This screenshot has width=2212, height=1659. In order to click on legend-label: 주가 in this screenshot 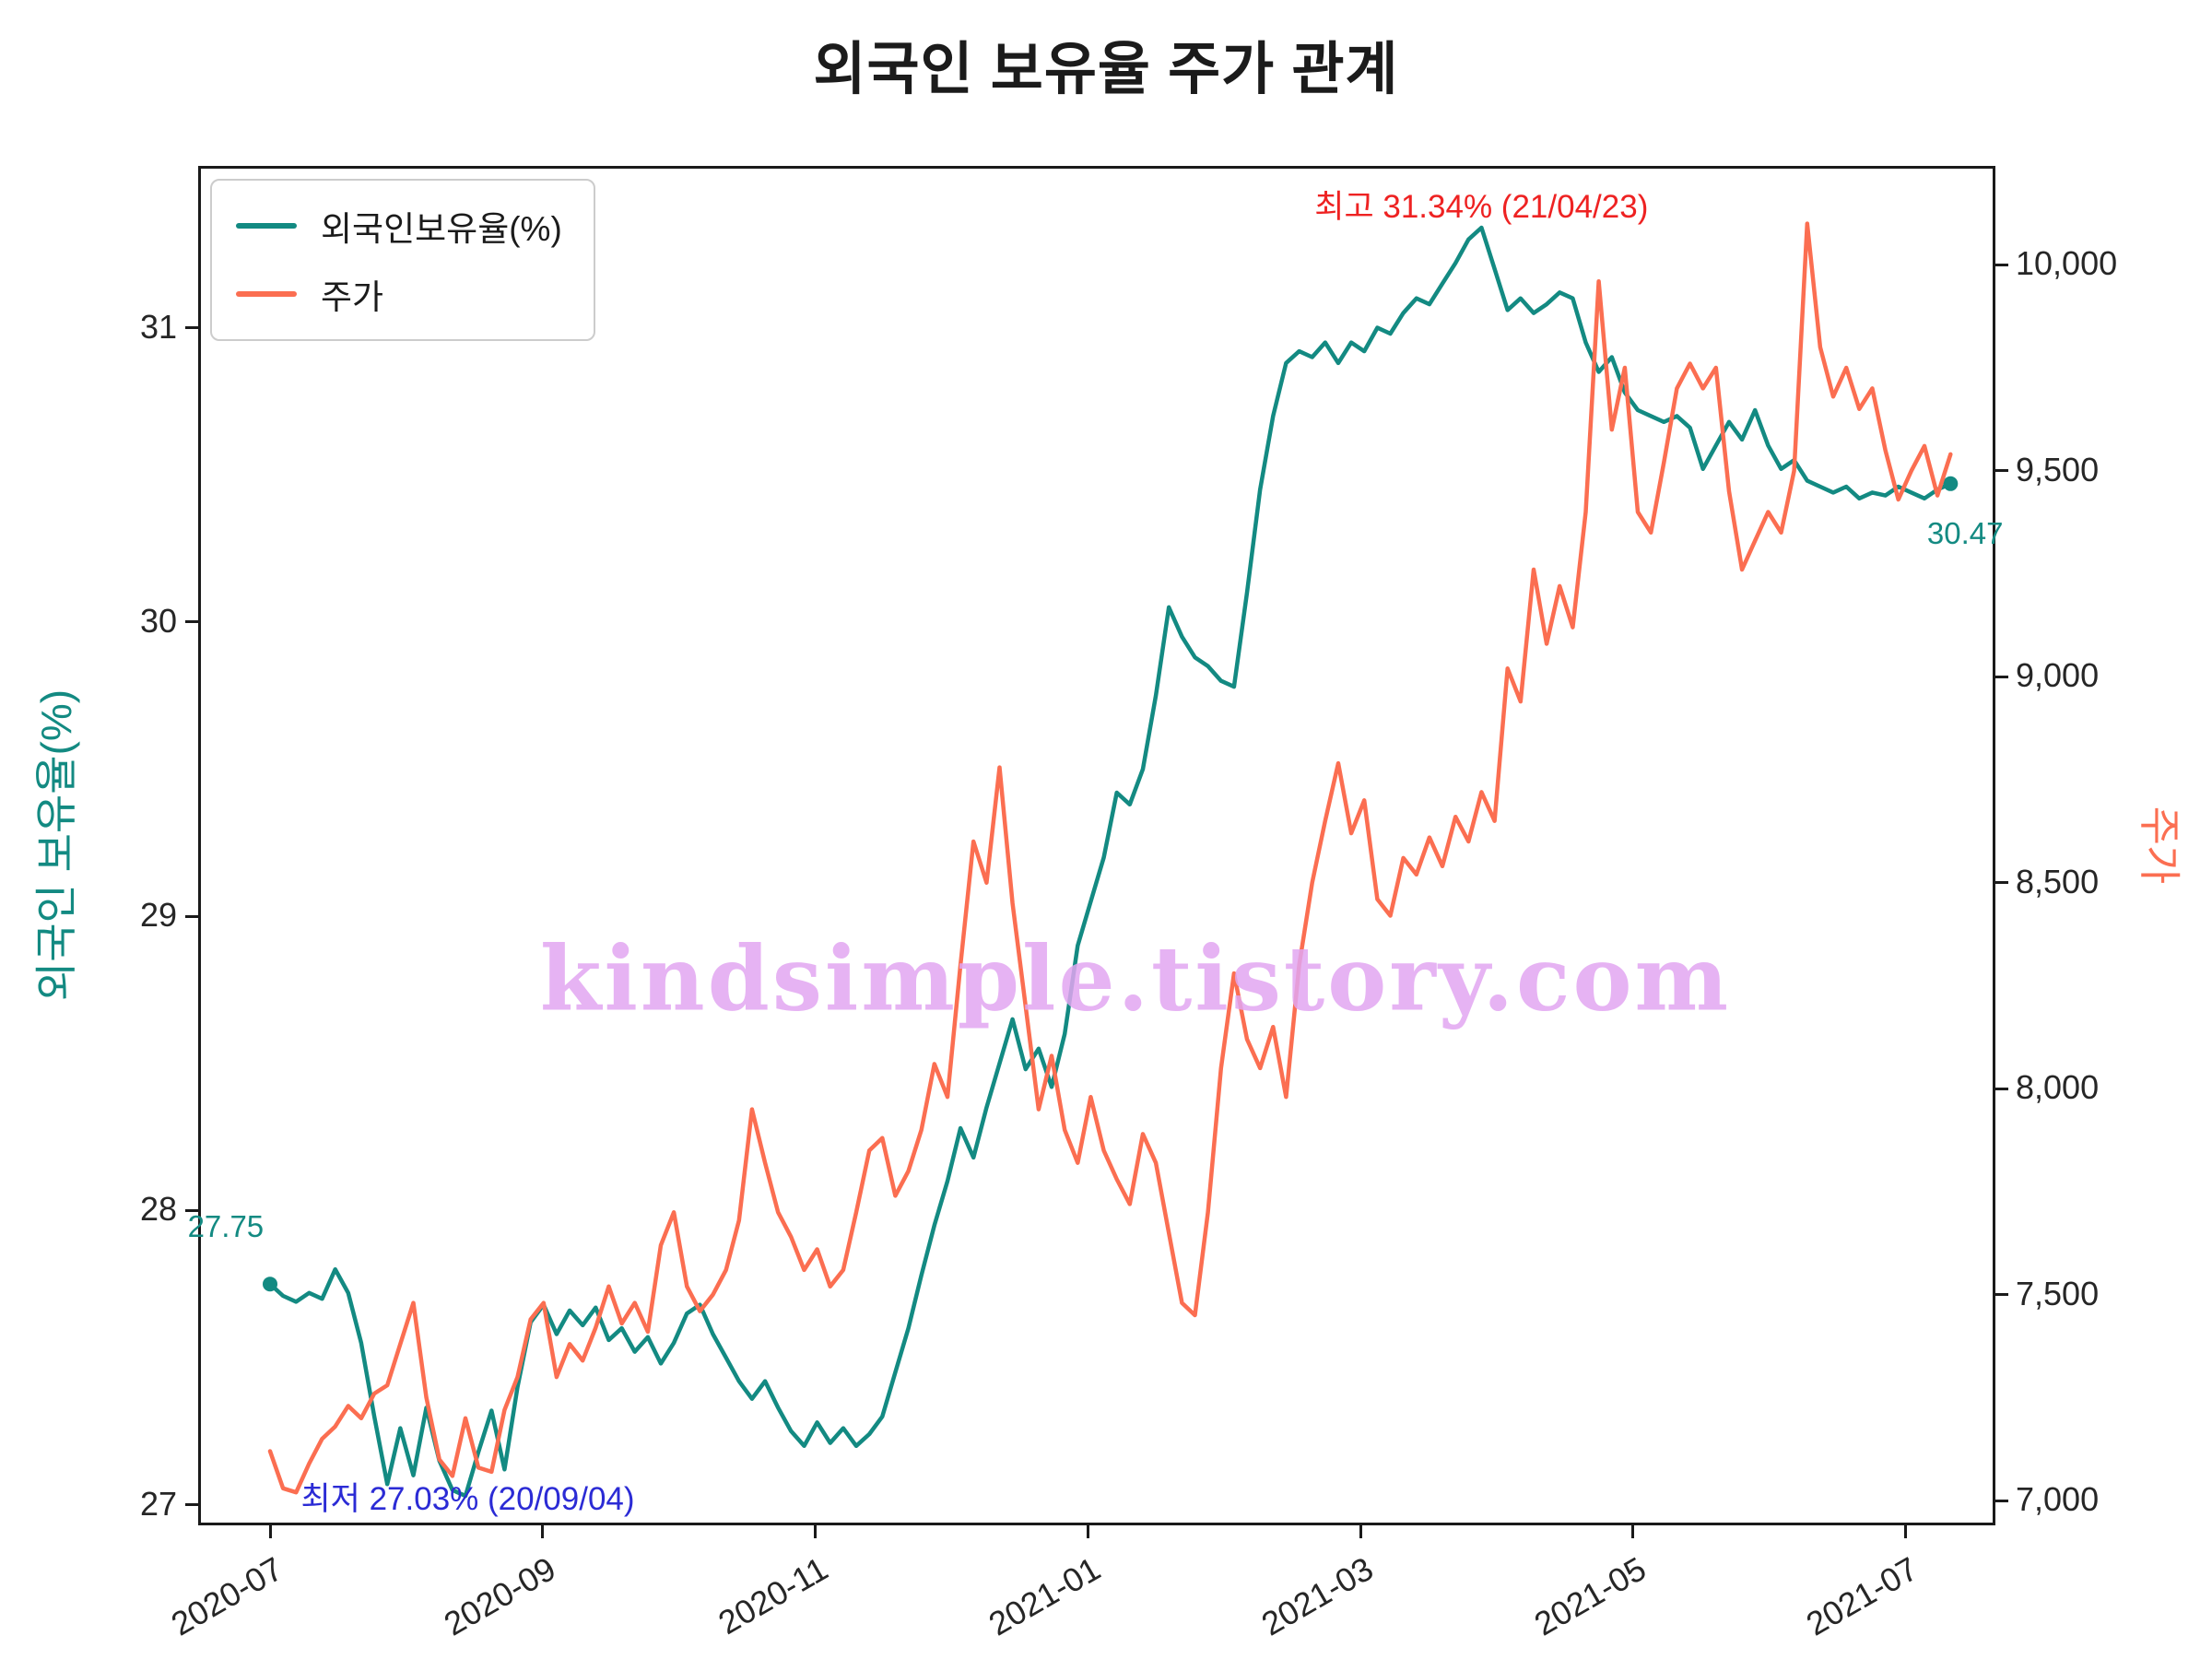, I will do `click(352, 297)`.